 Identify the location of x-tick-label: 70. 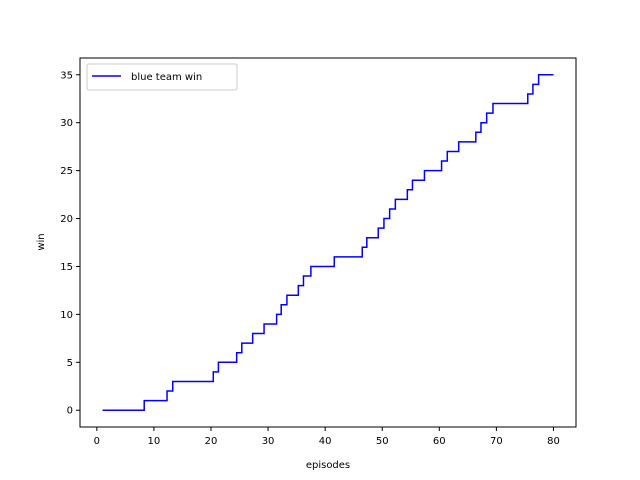
(496, 441).